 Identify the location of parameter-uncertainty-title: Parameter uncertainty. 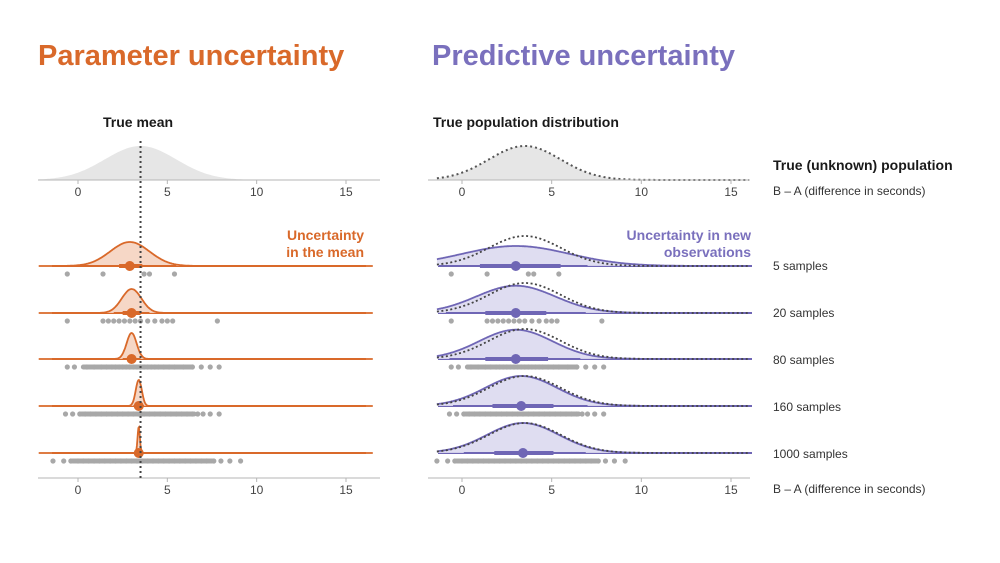
(191, 56).